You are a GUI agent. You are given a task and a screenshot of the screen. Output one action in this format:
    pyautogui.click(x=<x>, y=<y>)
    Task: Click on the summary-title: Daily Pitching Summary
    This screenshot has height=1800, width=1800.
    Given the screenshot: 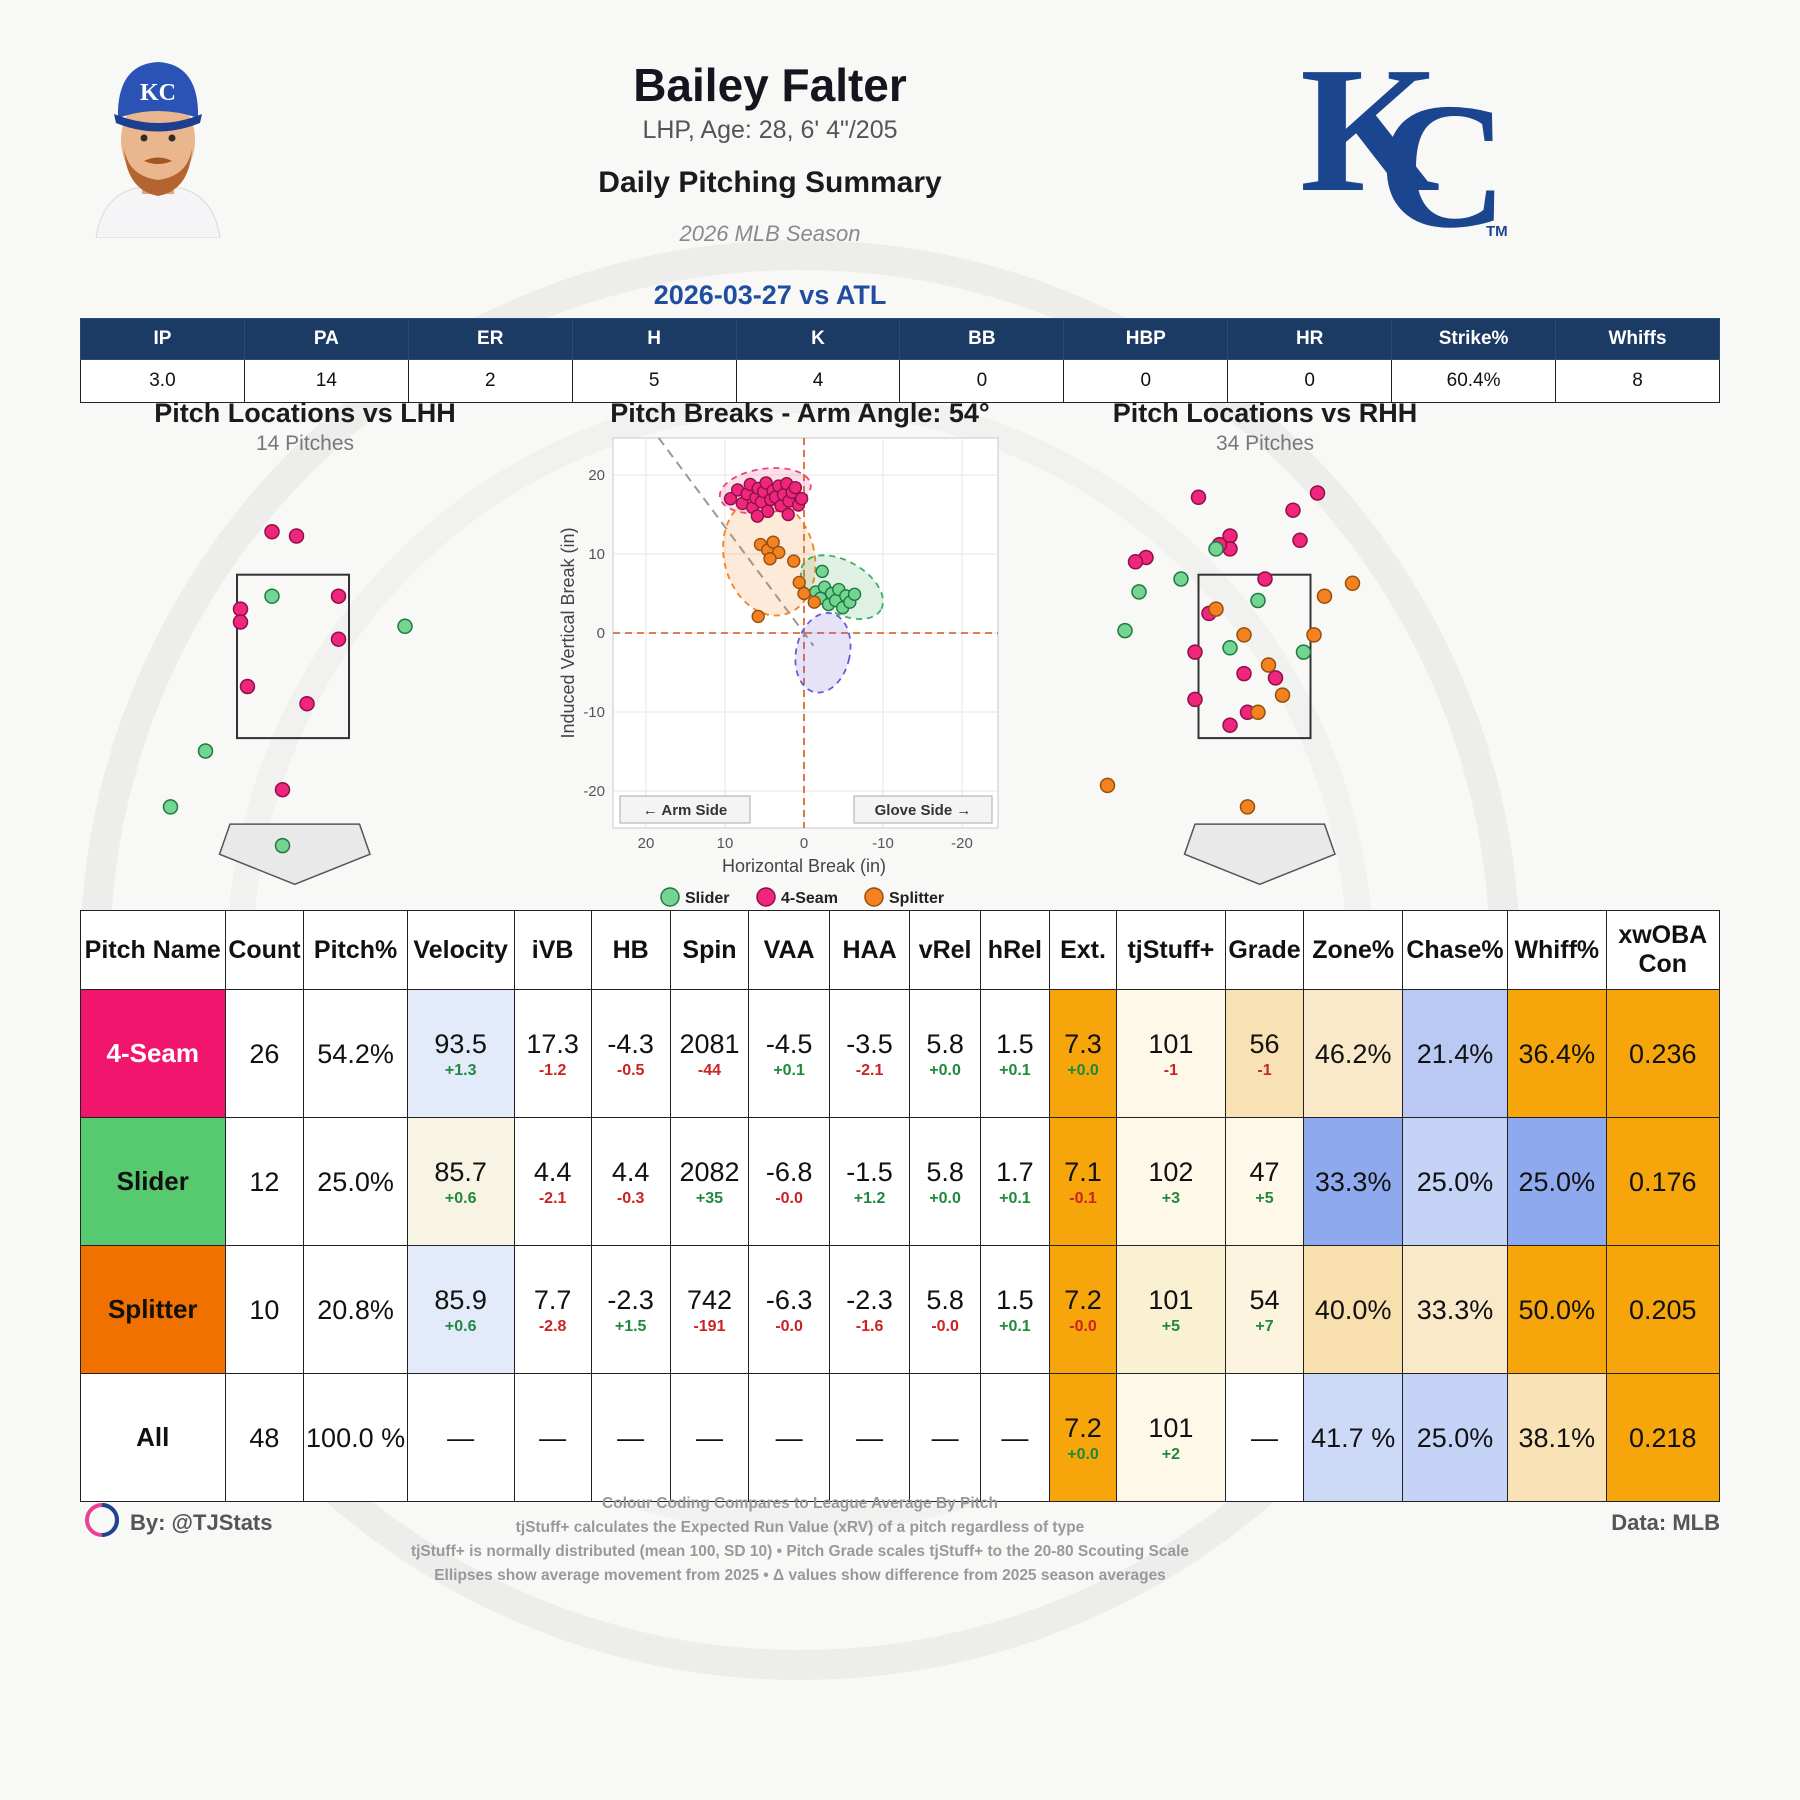 What is the action you would take?
    pyautogui.click(x=770, y=182)
    